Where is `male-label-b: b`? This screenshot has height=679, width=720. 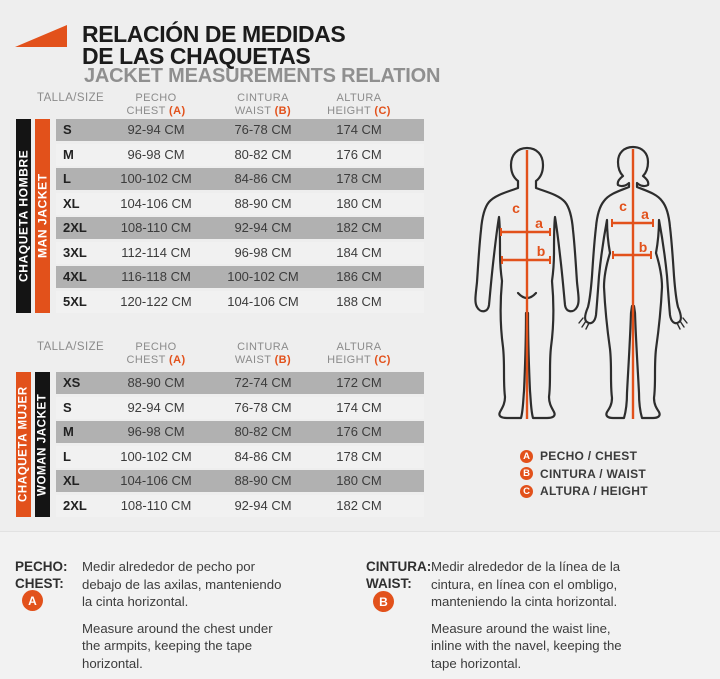
male-label-b: b is located at coordinates (541, 251).